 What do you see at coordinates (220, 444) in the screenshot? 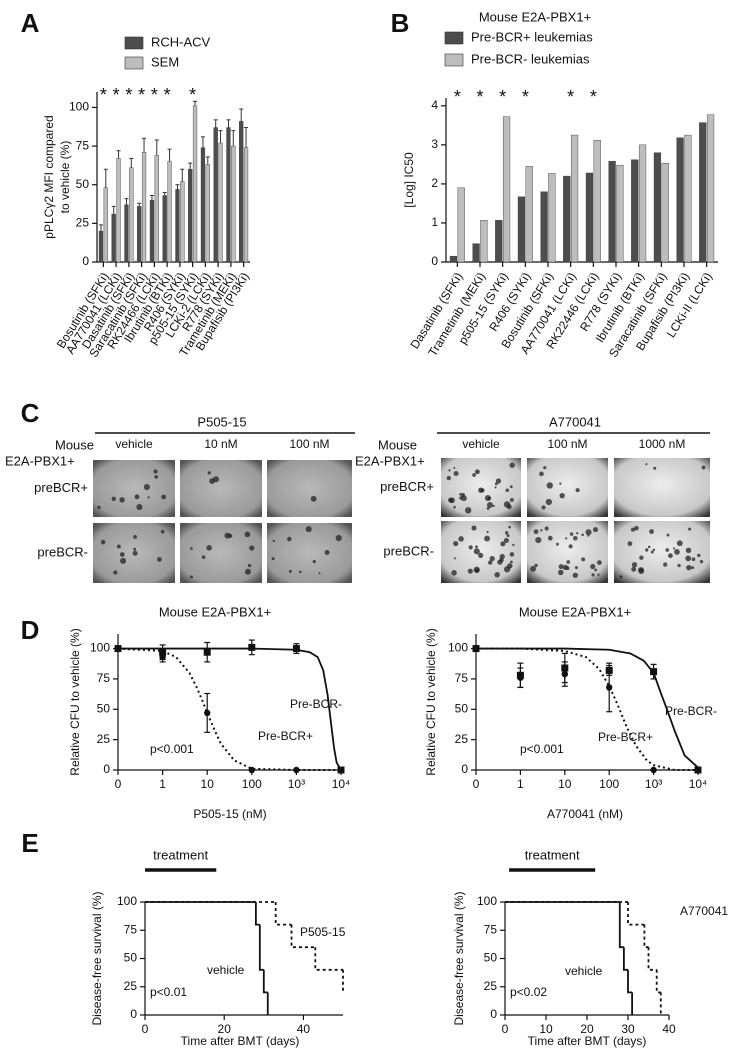
I see `column-label: 10 nM` at bounding box center [220, 444].